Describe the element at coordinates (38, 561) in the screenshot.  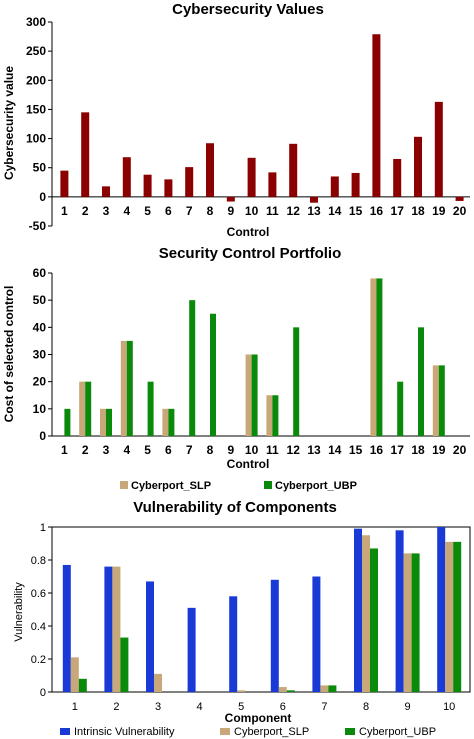
I see `y-tick-label: 0.8` at that location.